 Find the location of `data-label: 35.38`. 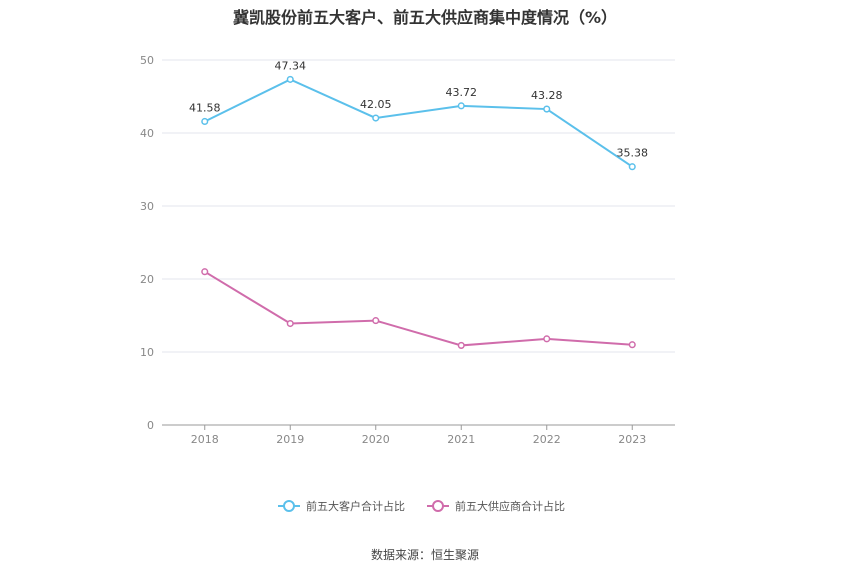

data-label: 35.38 is located at coordinates (633, 153).